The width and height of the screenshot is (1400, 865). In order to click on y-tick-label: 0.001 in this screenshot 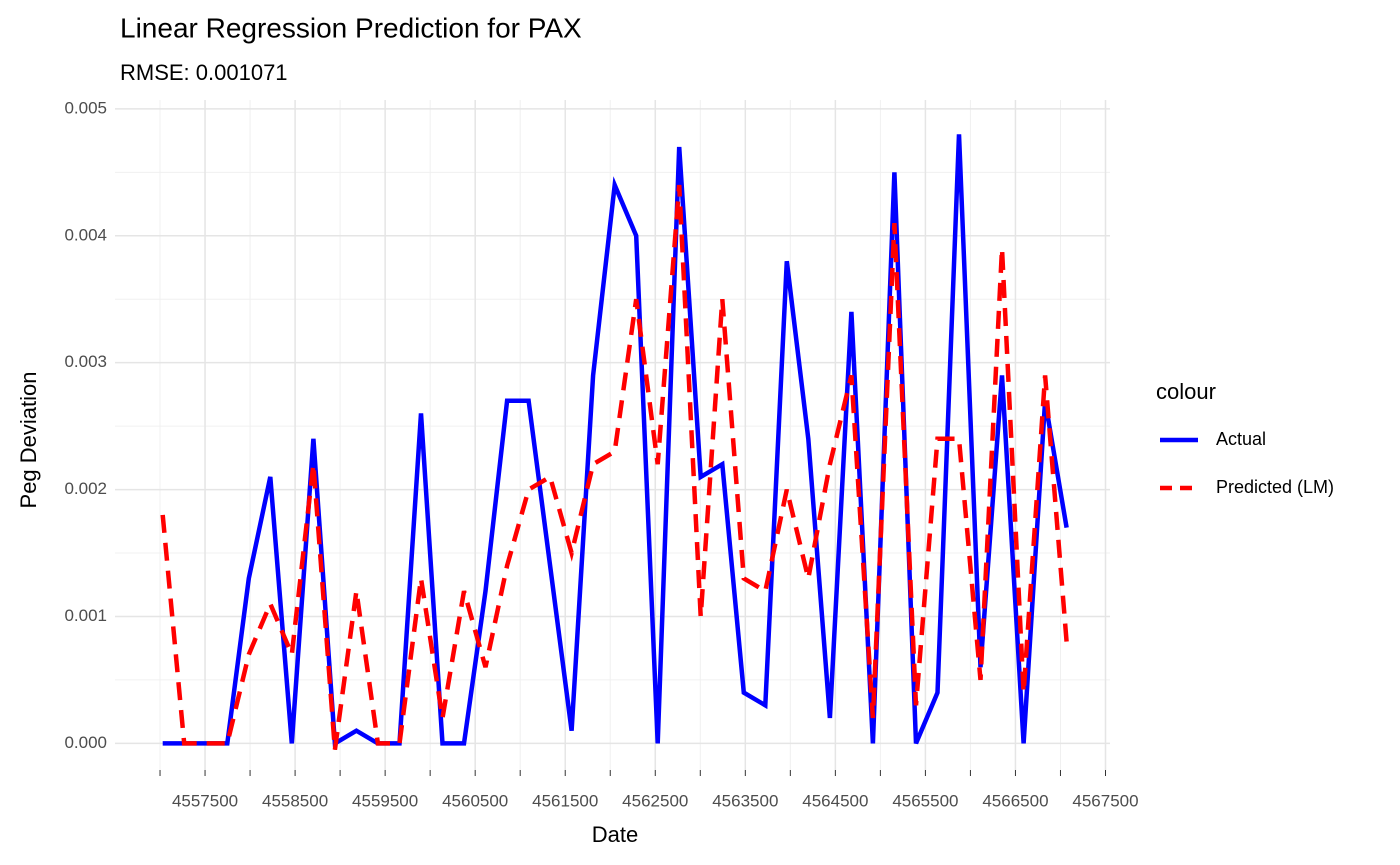, I will do `click(85, 615)`.